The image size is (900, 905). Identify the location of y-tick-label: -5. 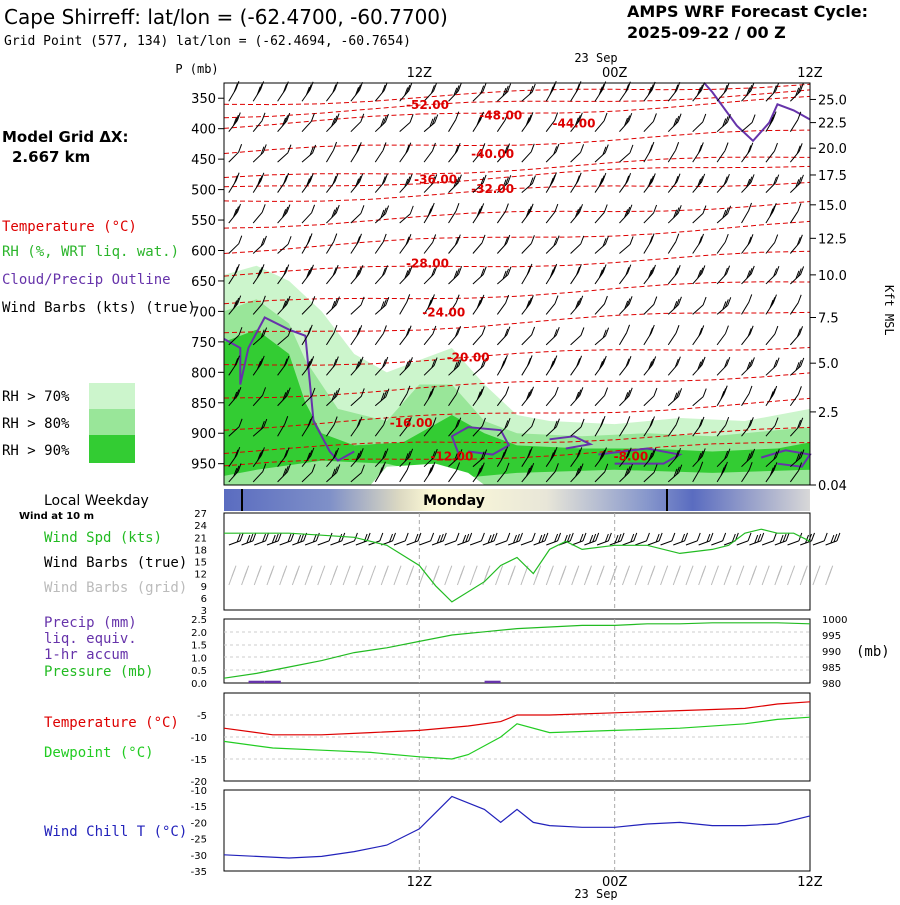
(202, 716).